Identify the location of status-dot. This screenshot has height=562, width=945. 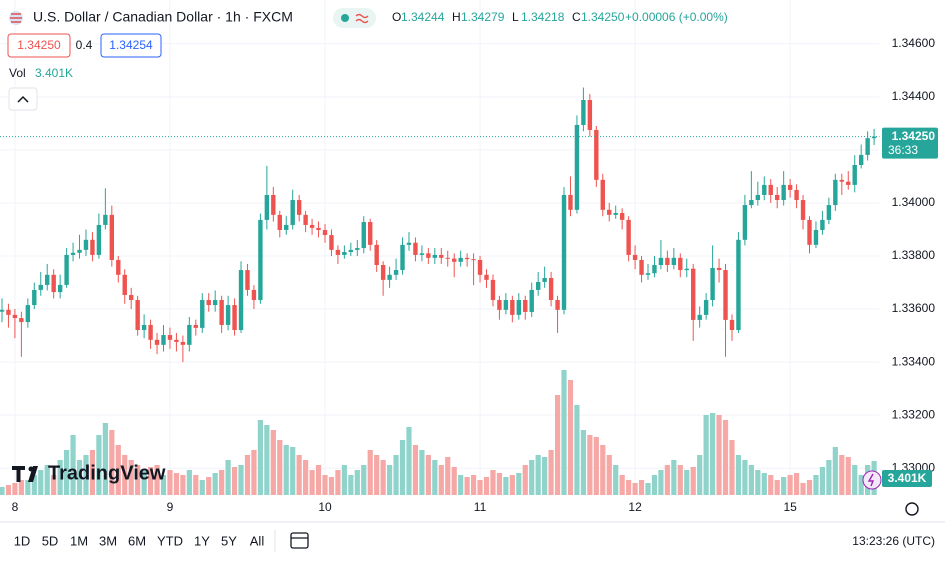
(345, 18).